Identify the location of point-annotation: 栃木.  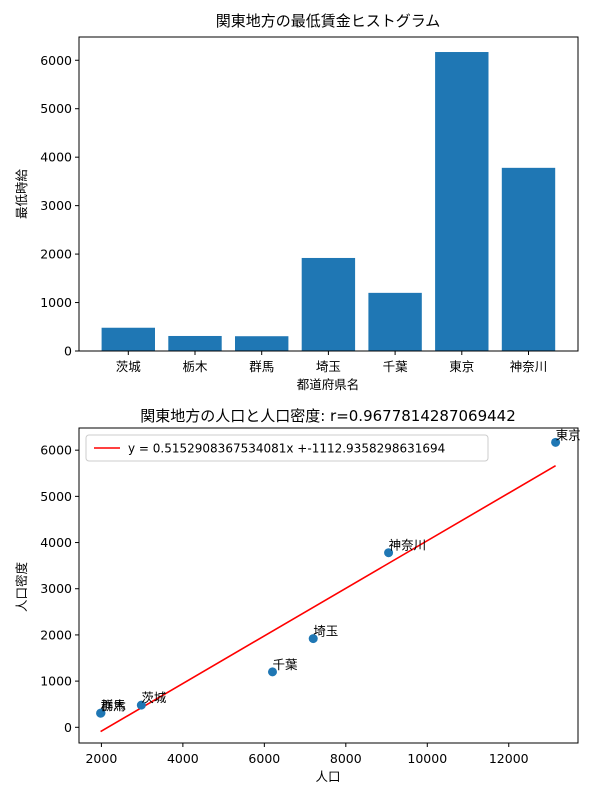
(114, 705).